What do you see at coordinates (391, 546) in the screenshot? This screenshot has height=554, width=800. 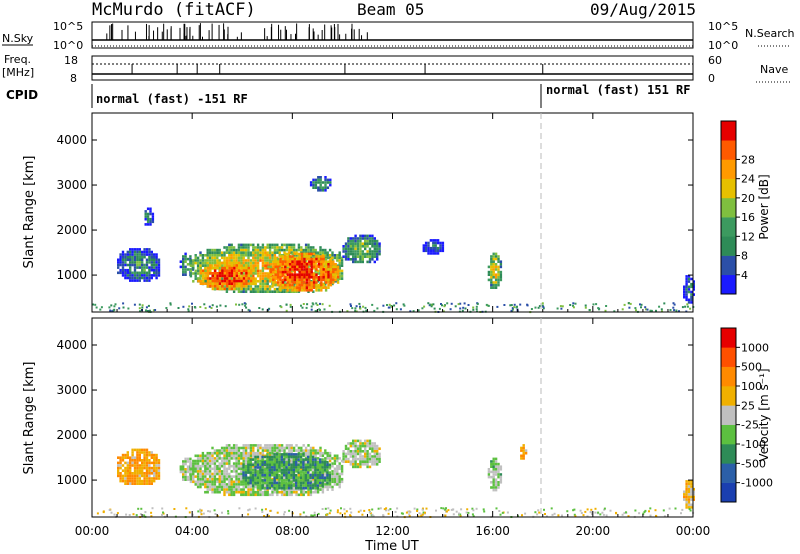 I see `x-axis-label: Time UT` at bounding box center [391, 546].